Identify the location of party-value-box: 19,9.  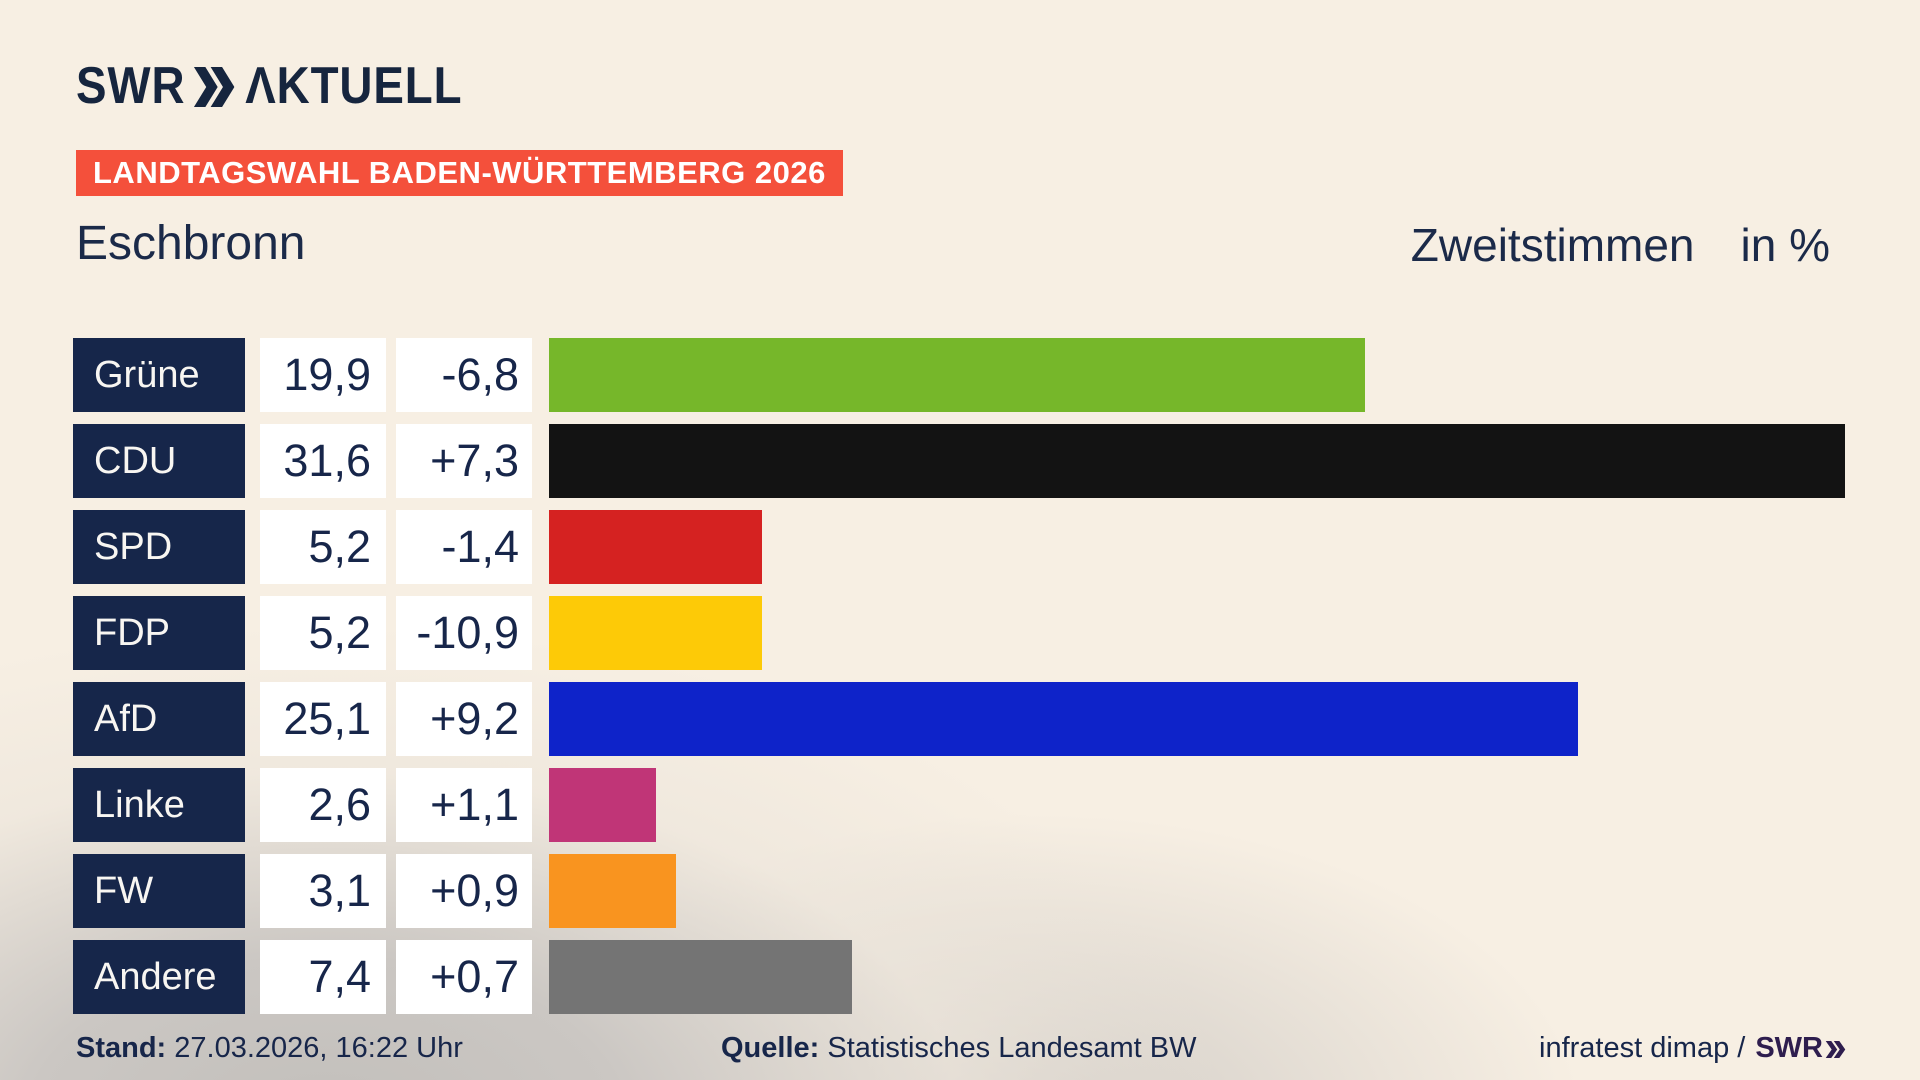
(323, 375).